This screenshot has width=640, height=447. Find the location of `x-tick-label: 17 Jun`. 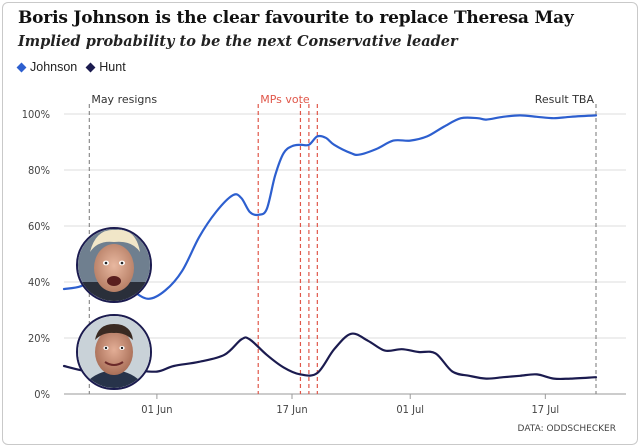

x-tick-label: 17 Jun is located at coordinates (291, 409).